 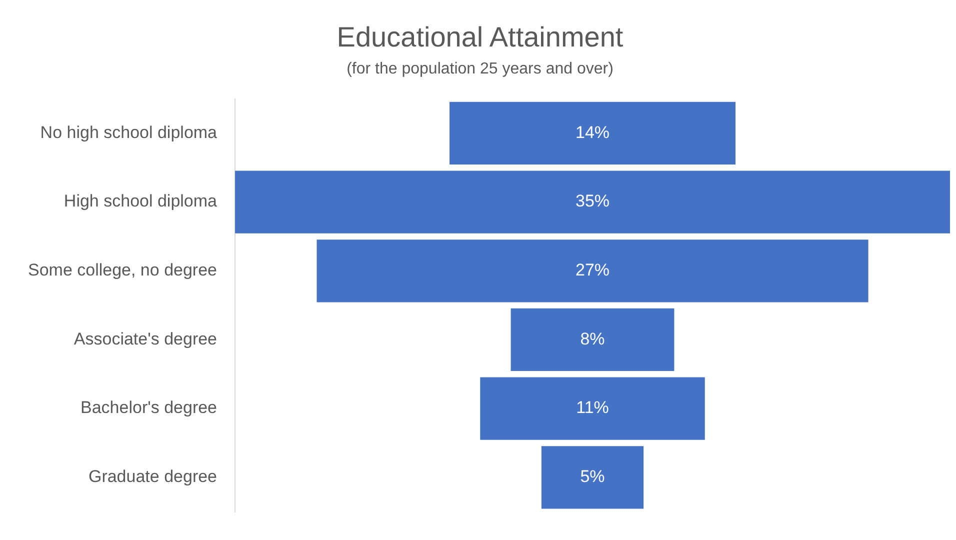 What do you see at coordinates (123, 270) in the screenshot?
I see `category-label: Some college, no degree` at bounding box center [123, 270].